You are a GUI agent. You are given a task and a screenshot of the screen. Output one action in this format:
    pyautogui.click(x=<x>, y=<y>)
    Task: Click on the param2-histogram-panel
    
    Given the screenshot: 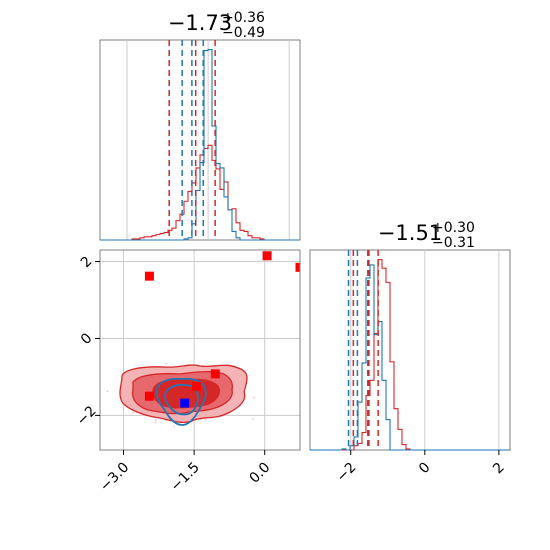 What is the action you would take?
    pyautogui.click(x=410, y=350)
    